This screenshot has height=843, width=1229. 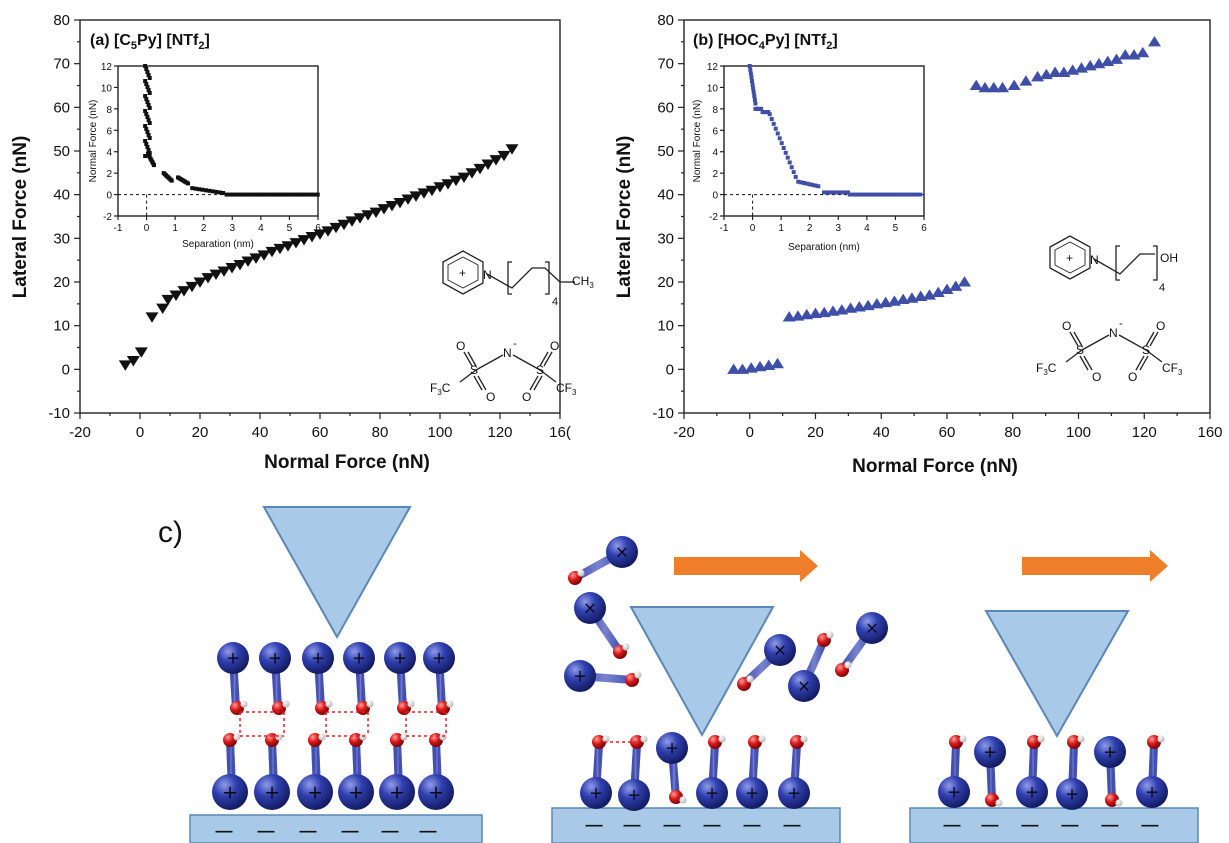 I want to click on chem-a-rep: 4, so click(x=555, y=302).